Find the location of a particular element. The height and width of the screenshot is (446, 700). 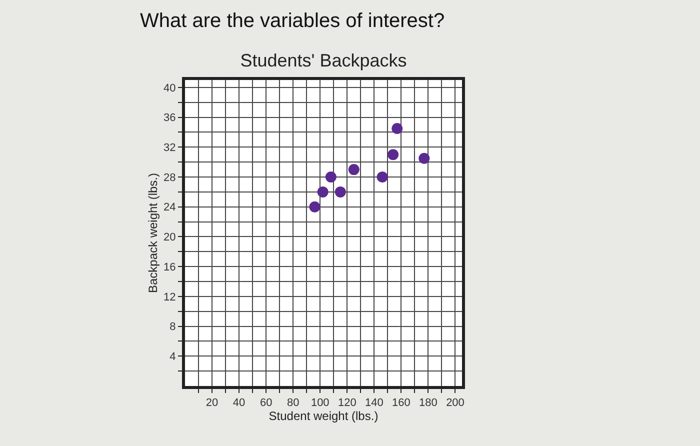

y-tick-label: 12 is located at coordinates (170, 297).